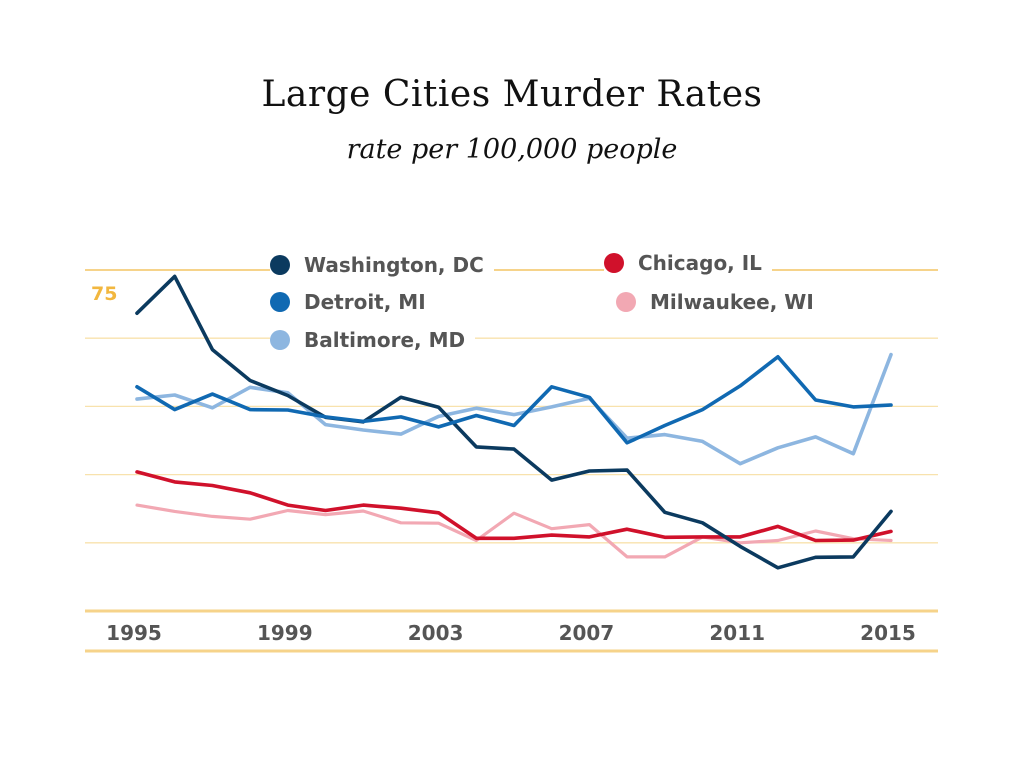 This screenshot has width=1024, height=768. I want to click on legend-dot-detroit-mi, so click(280, 302).